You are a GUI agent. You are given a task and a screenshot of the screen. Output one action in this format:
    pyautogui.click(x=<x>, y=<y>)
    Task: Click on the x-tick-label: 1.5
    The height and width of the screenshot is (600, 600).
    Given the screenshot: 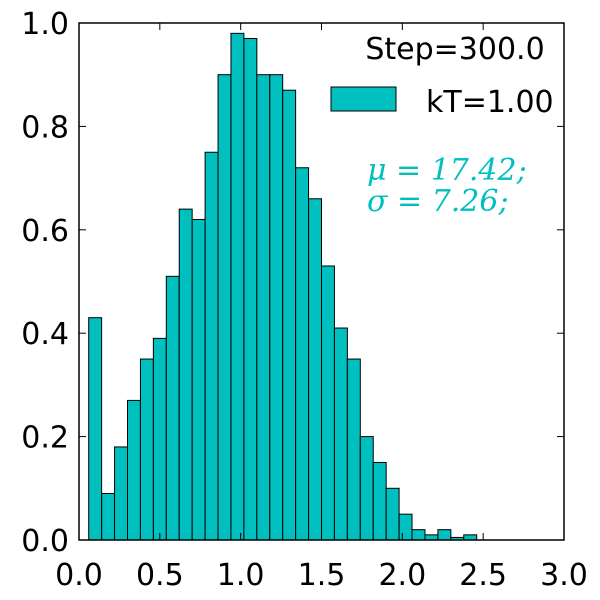 What is the action you would take?
    pyautogui.click(x=322, y=575)
    